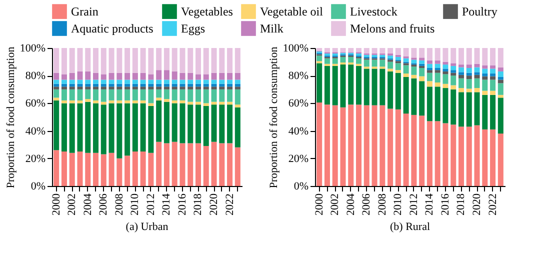  Describe the element at coordinates (292, 11) in the screenshot. I see `legend-label: Vegetable oil` at that location.